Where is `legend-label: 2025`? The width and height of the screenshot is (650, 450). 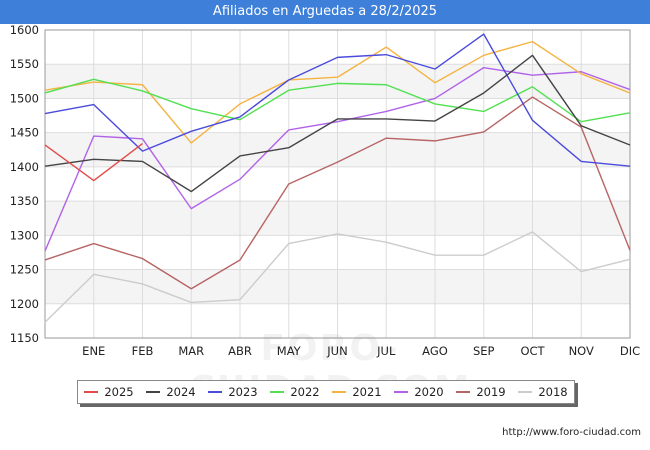
legend-label: 2025 is located at coordinates (119, 392).